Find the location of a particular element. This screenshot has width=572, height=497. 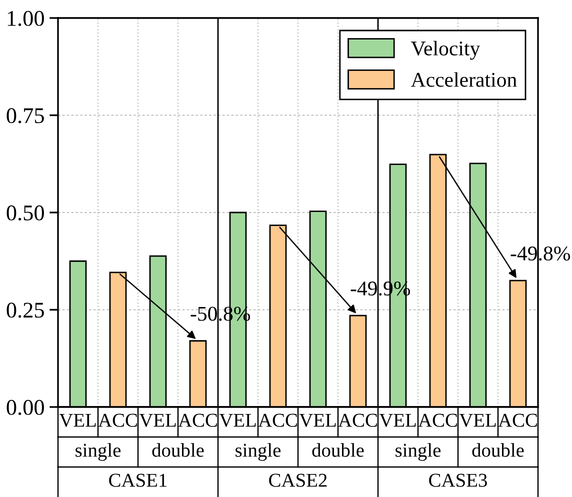

text: CASE1 is located at coordinates (138, 480).